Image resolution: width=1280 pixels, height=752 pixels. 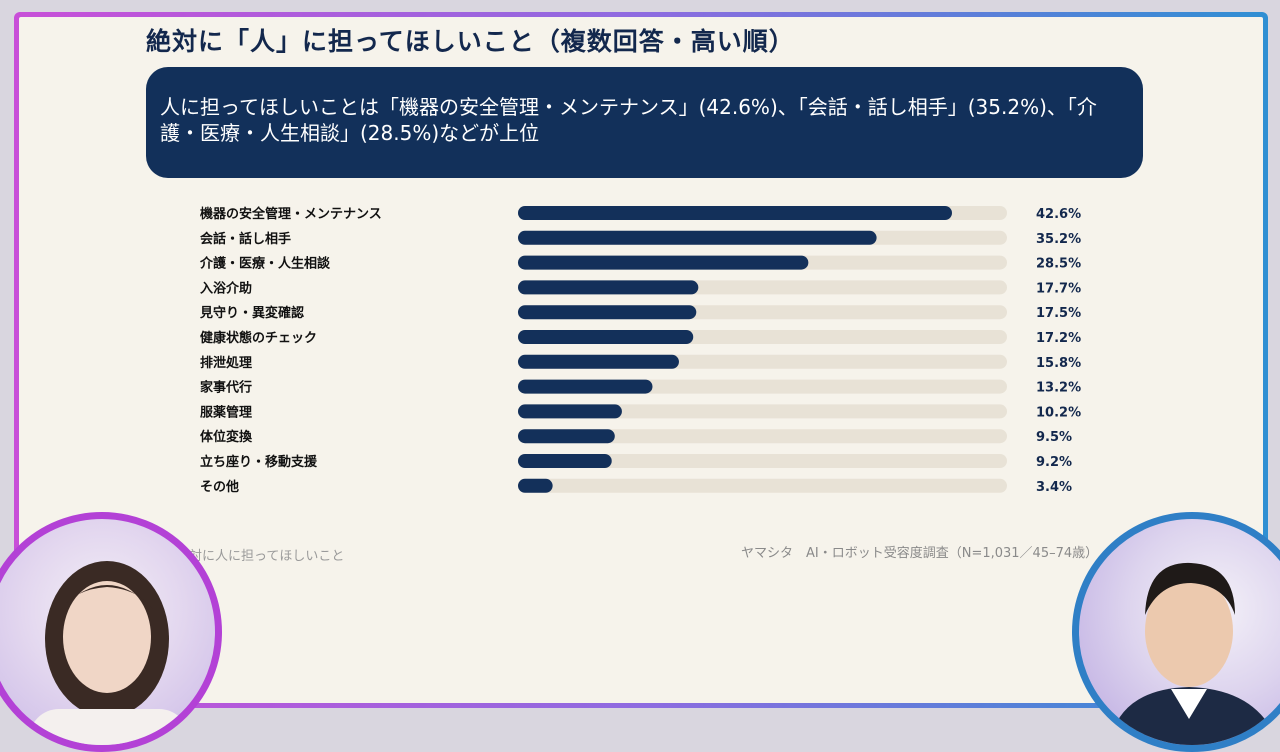 I want to click on category-label: 服薬管理, so click(x=226, y=412).